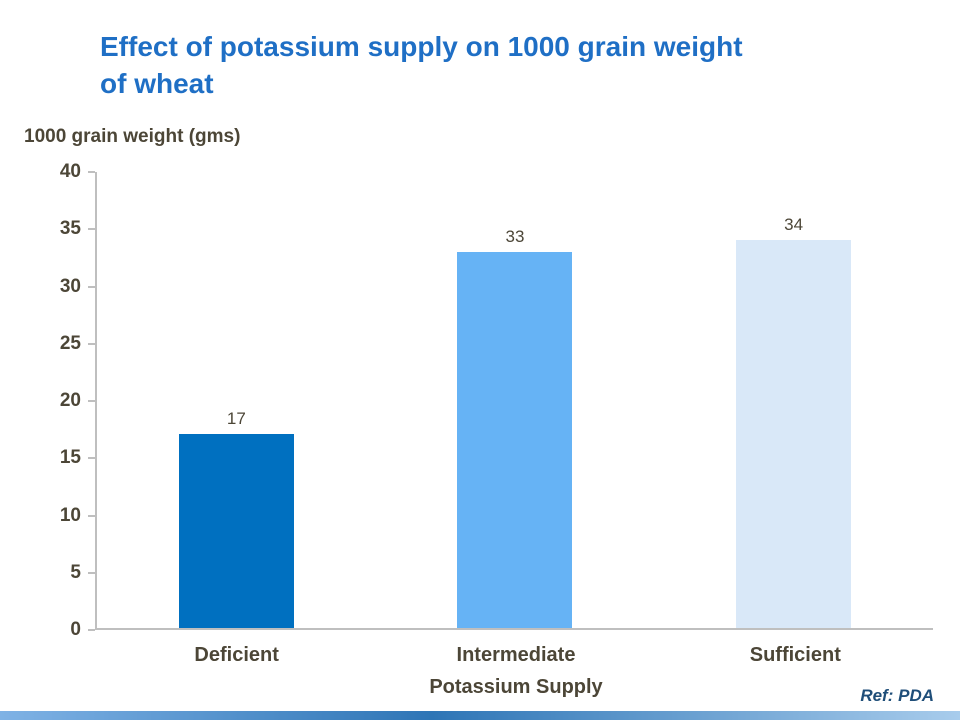 This screenshot has width=960, height=720. What do you see at coordinates (897, 695) in the screenshot?
I see `reference-note: Ref: PDA` at bounding box center [897, 695].